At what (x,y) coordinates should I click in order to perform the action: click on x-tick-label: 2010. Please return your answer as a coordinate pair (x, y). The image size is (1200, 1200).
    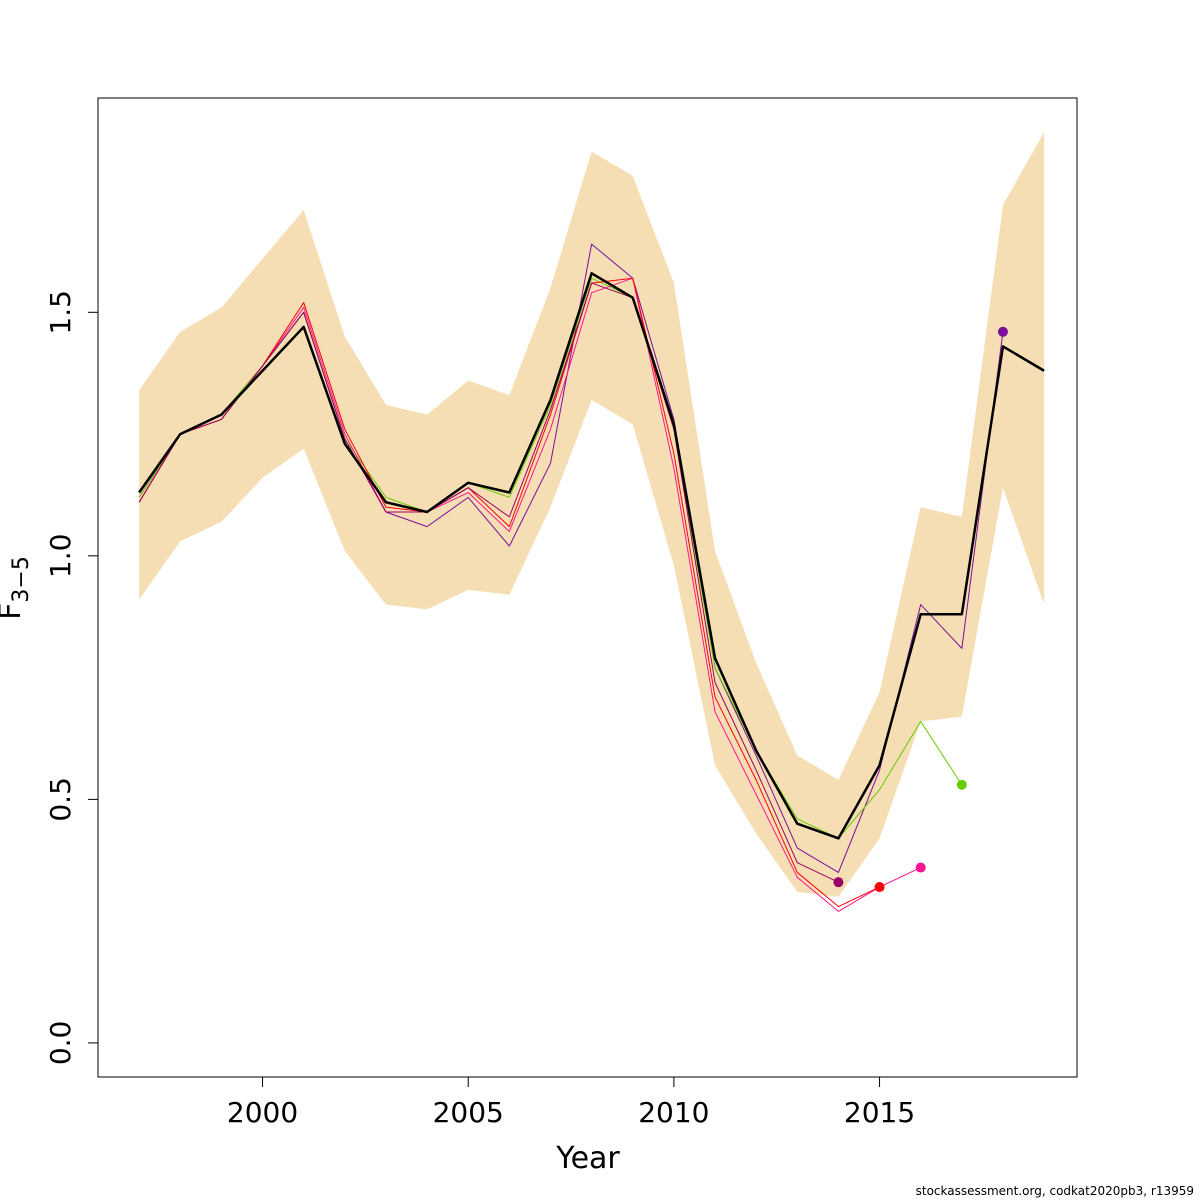
    Looking at the image, I should click on (673, 1112).